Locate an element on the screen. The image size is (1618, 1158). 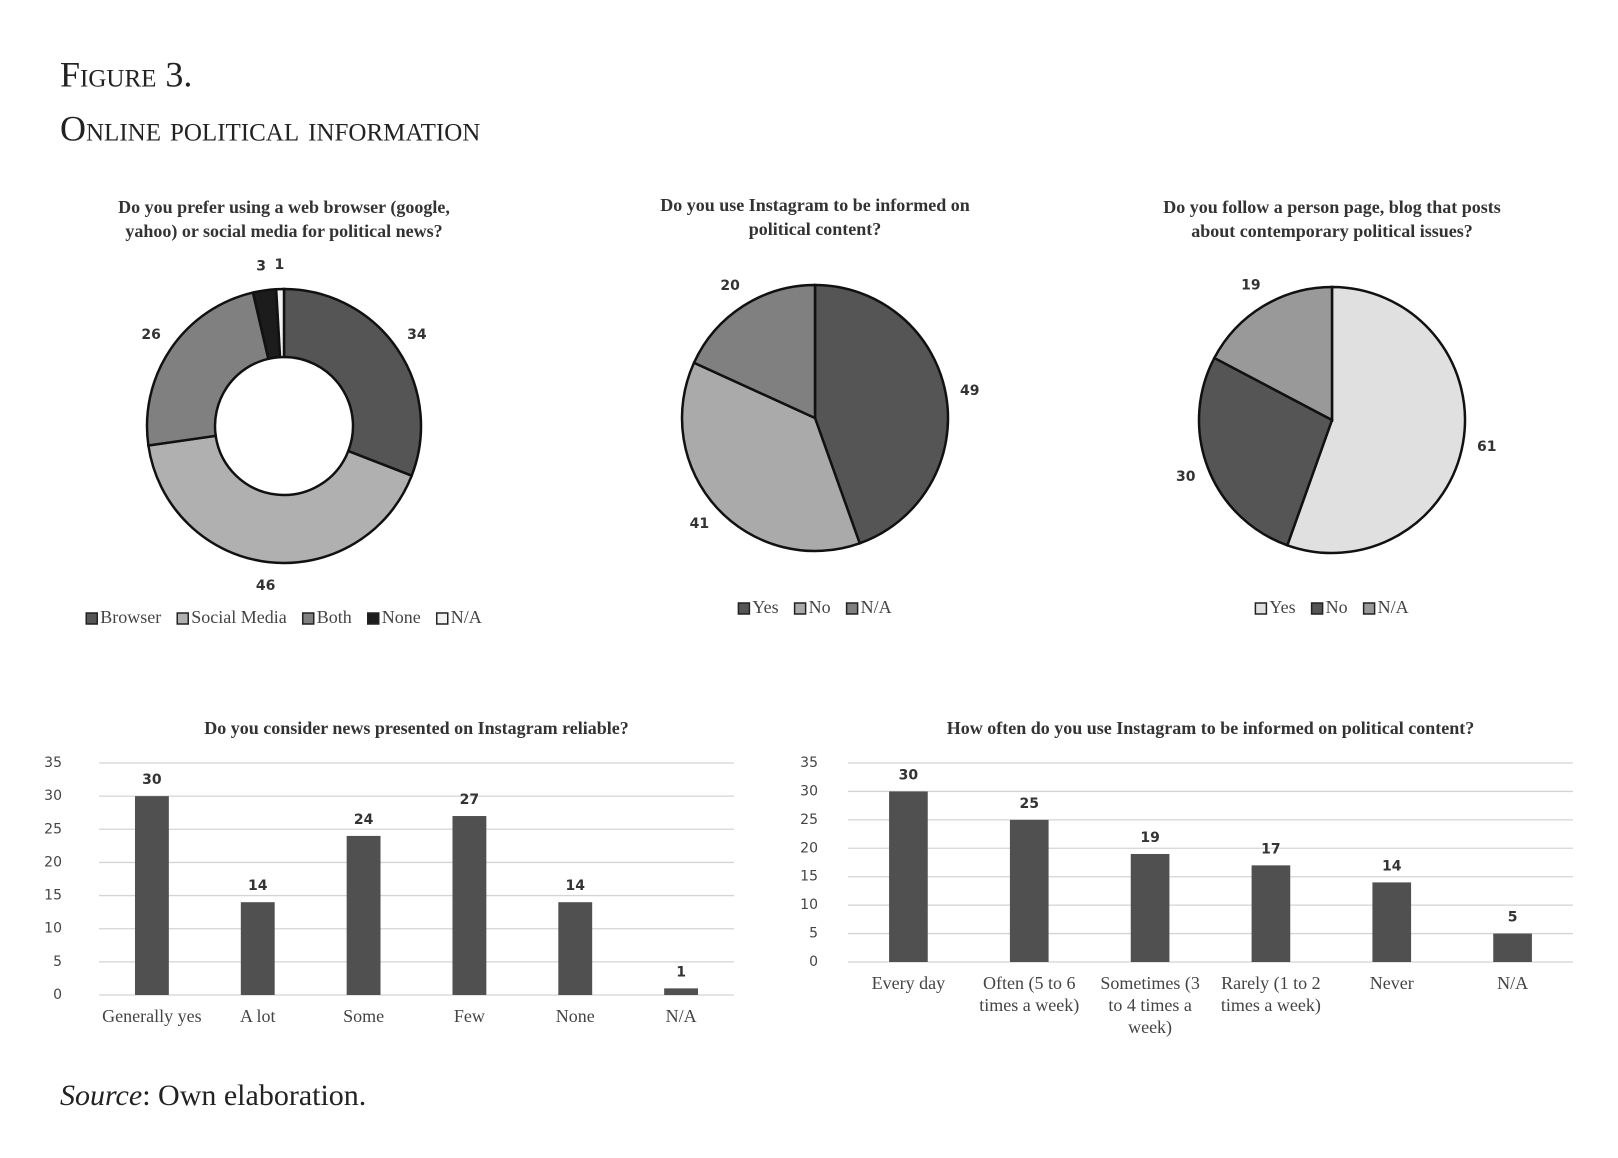
data-label: 24 is located at coordinates (364, 820).